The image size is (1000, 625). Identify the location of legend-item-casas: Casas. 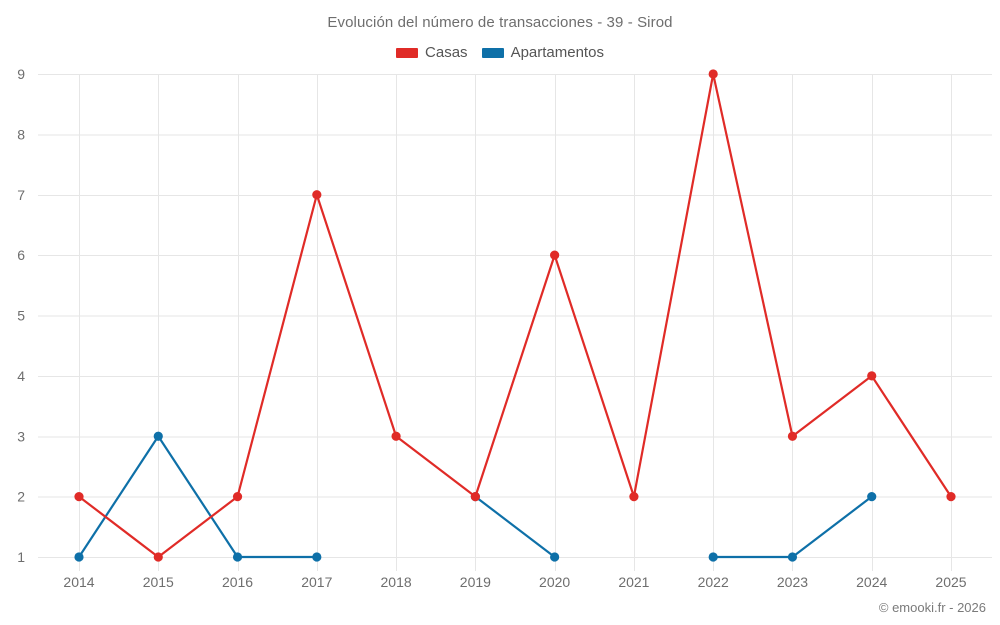
(432, 52).